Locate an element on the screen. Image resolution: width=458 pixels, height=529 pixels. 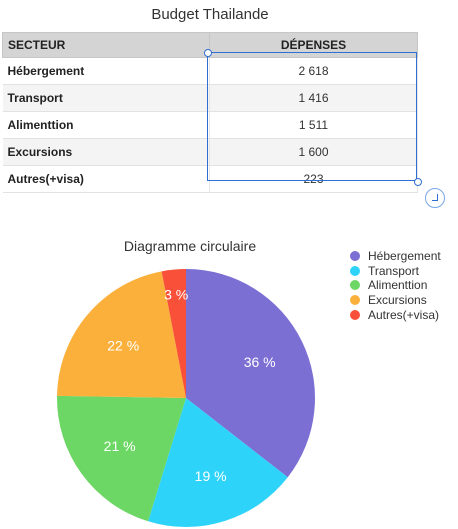
header-depenses: DÉPENSES is located at coordinates (313, 45).